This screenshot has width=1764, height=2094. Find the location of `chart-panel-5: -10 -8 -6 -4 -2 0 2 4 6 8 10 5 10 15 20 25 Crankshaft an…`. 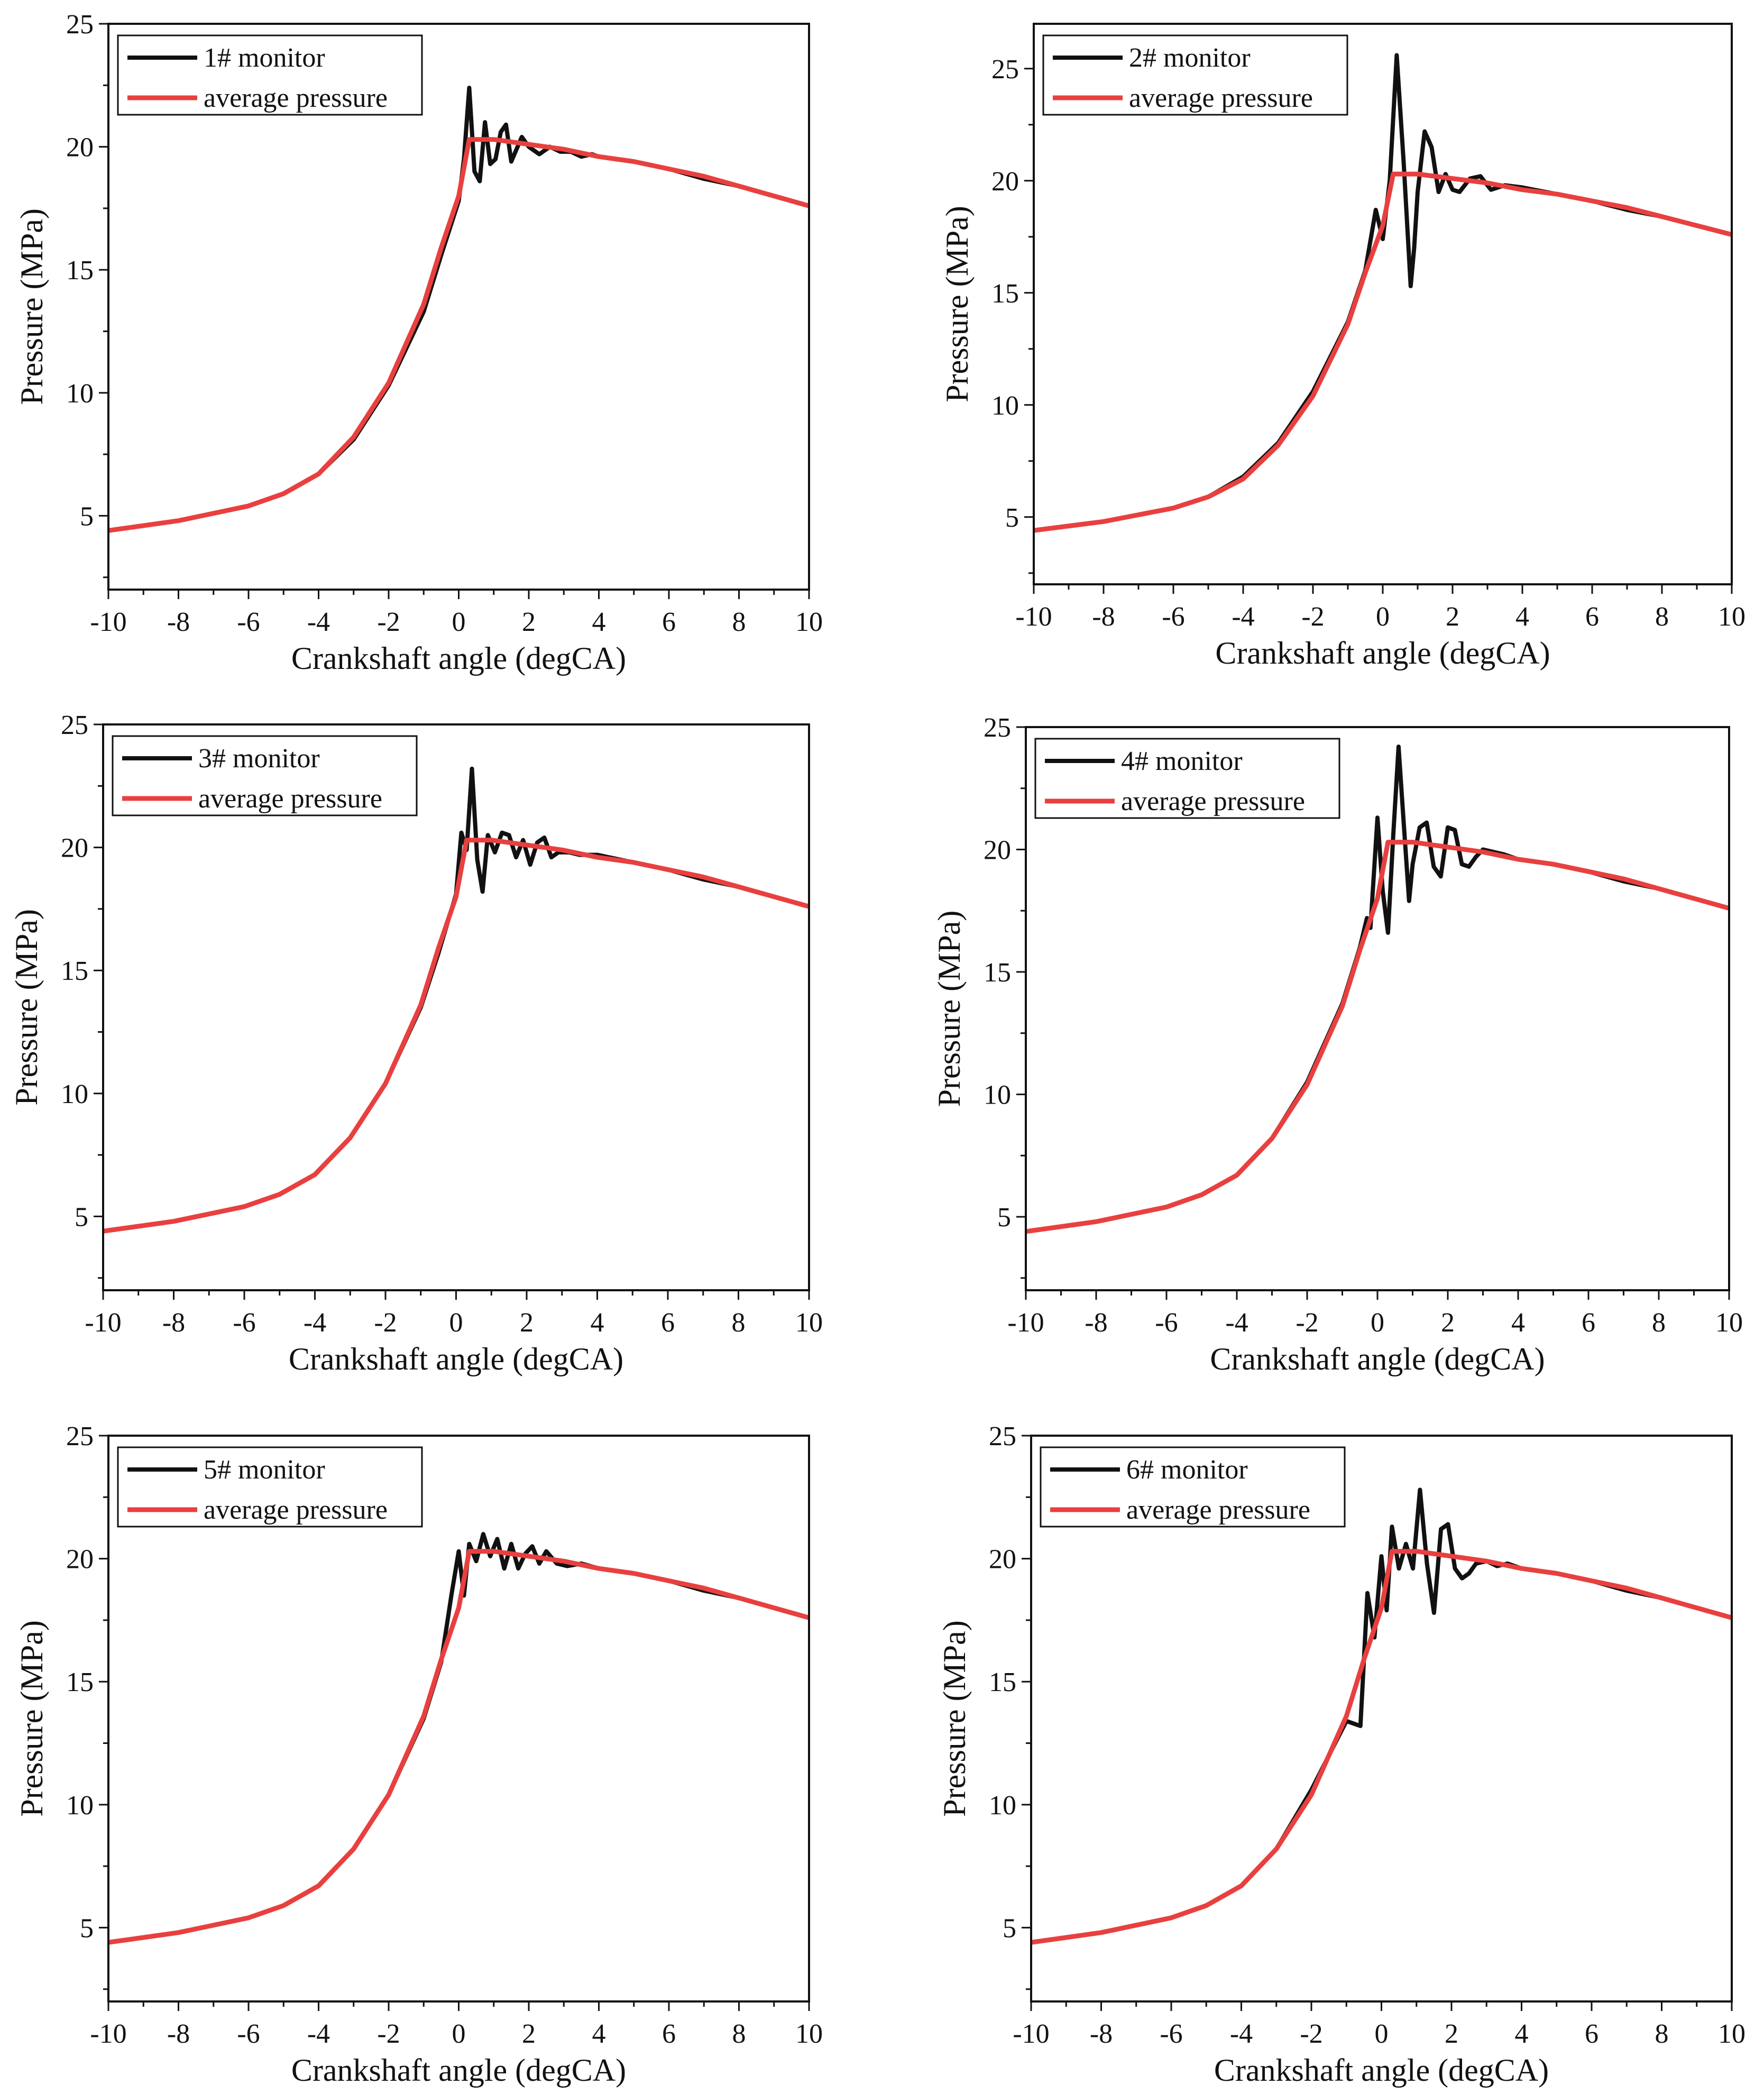

chart-panel-5: -10 -8 -6 -4 -2 0 2 4 6 8 10 5 10 15 20 25 Crankshaft an… is located at coordinates (419, 1754).